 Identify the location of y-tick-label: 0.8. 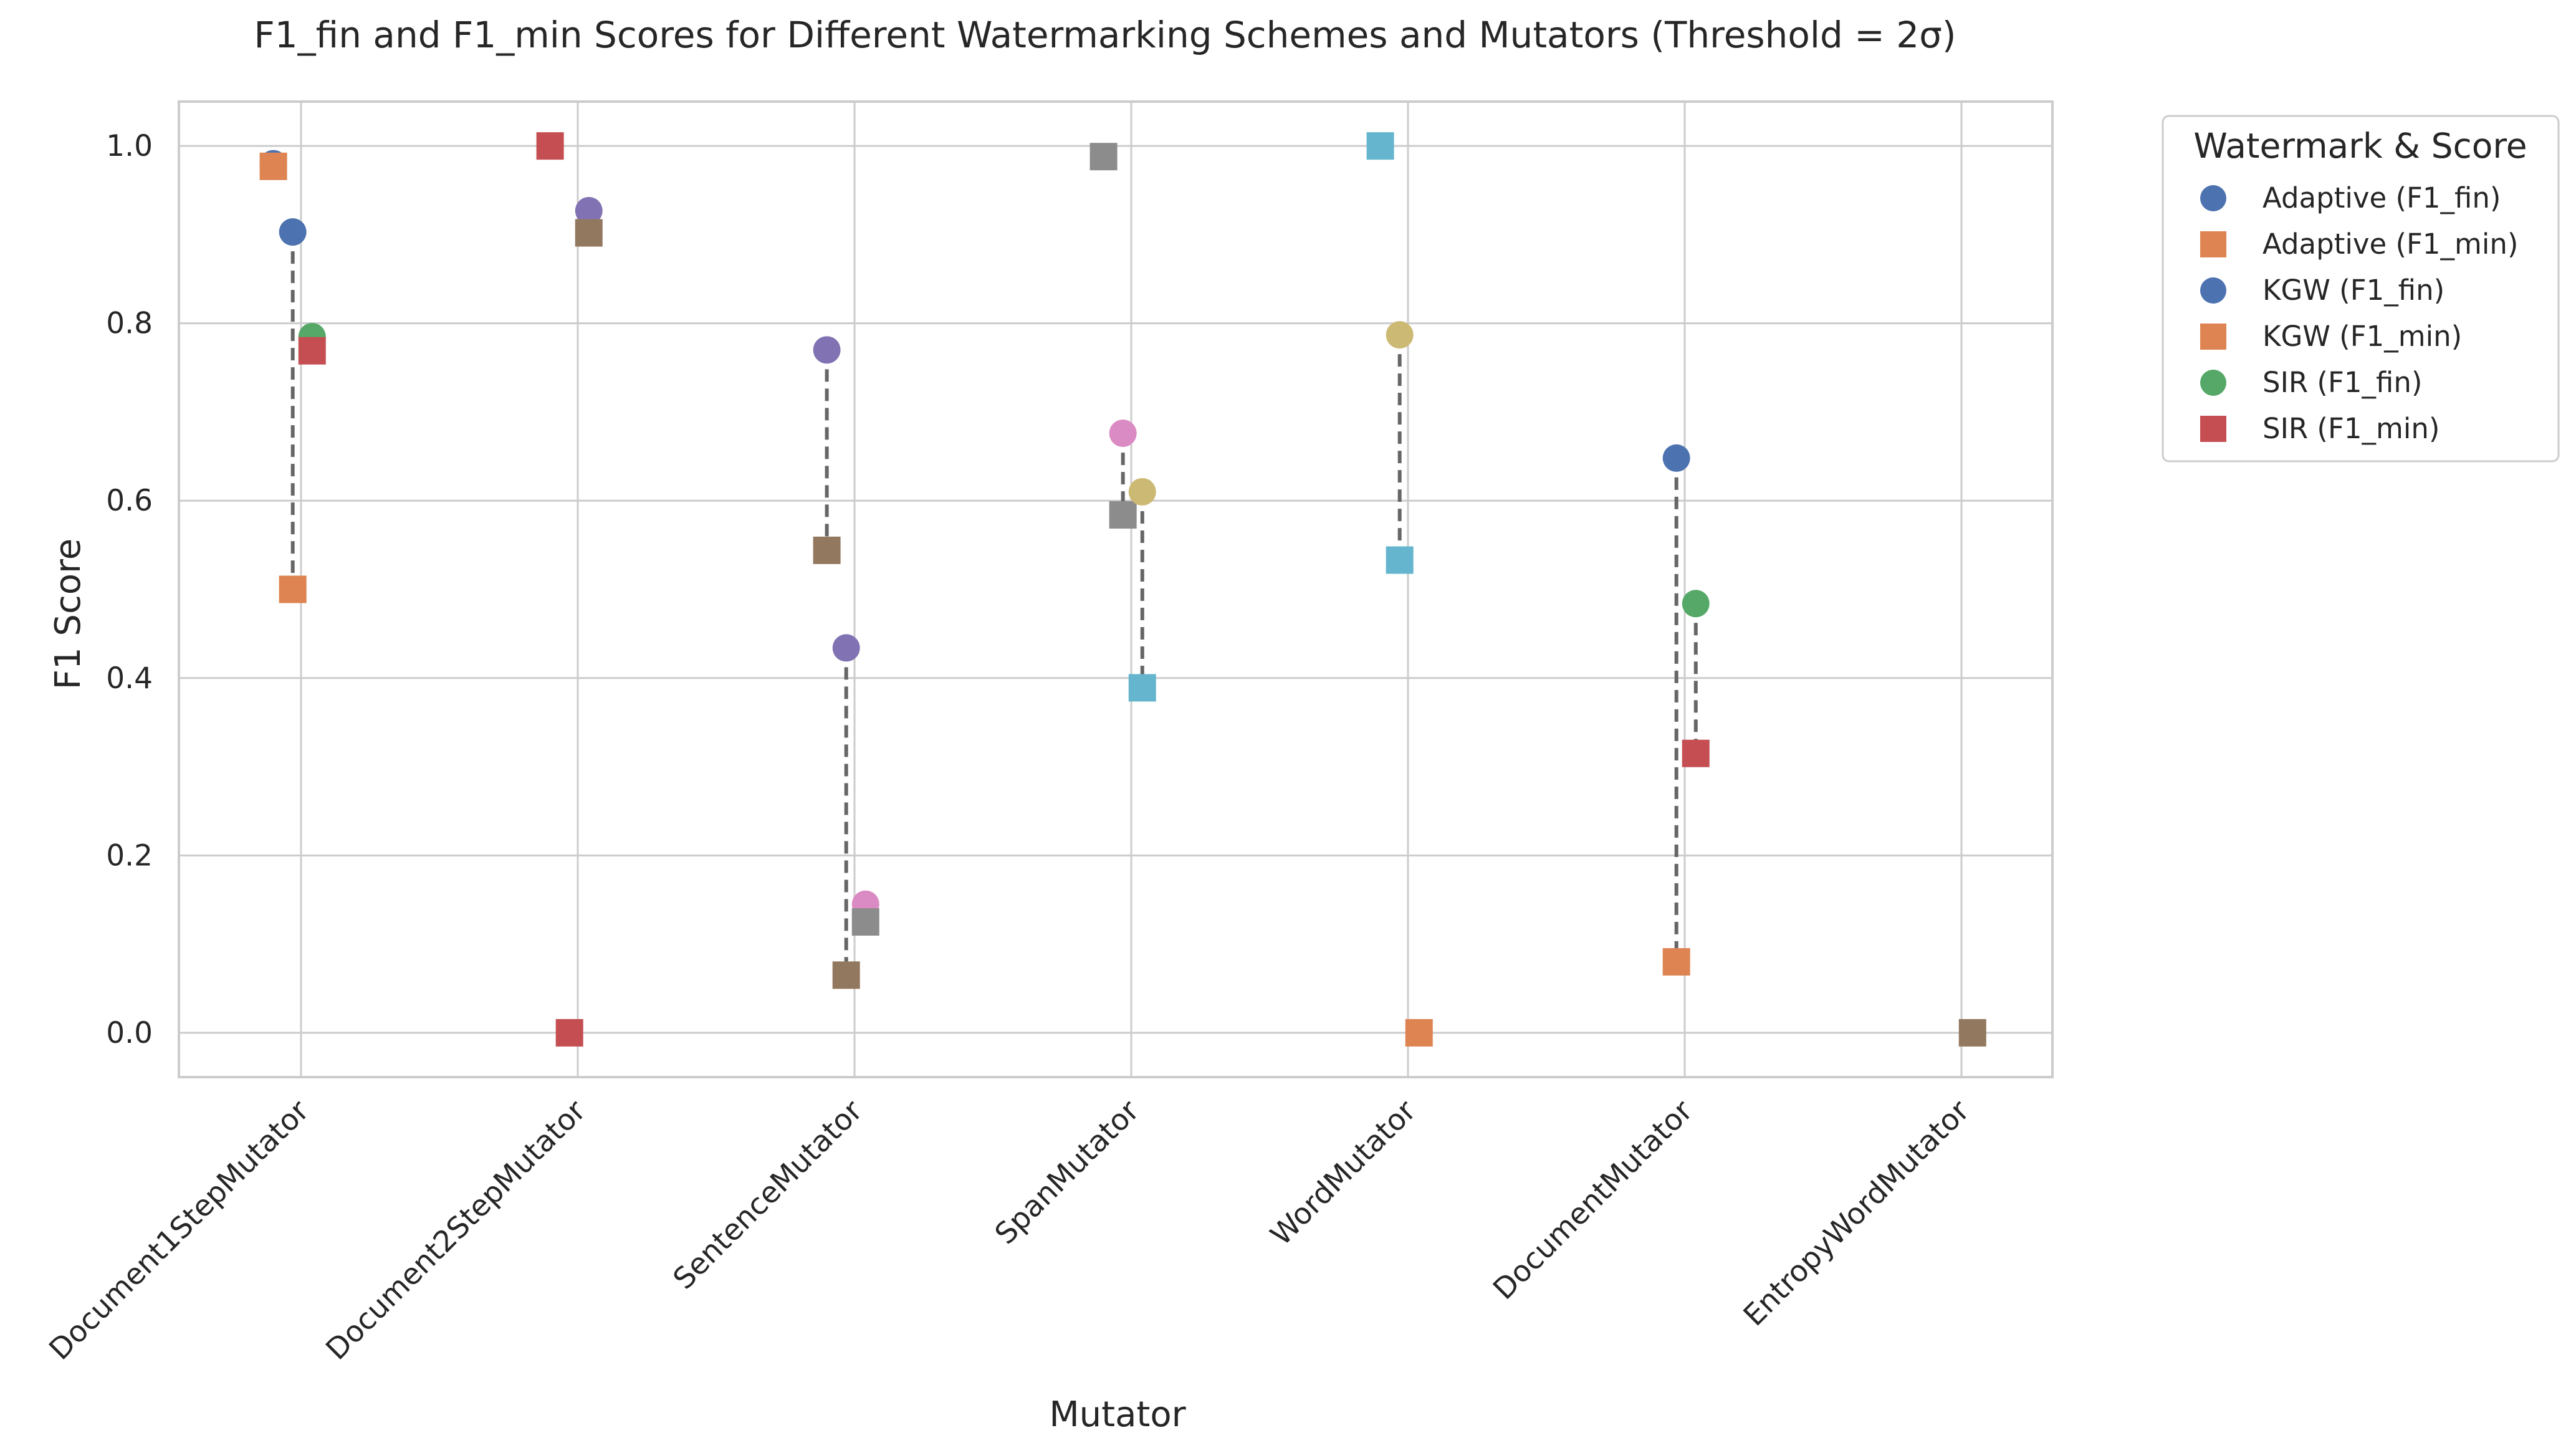
(130, 324).